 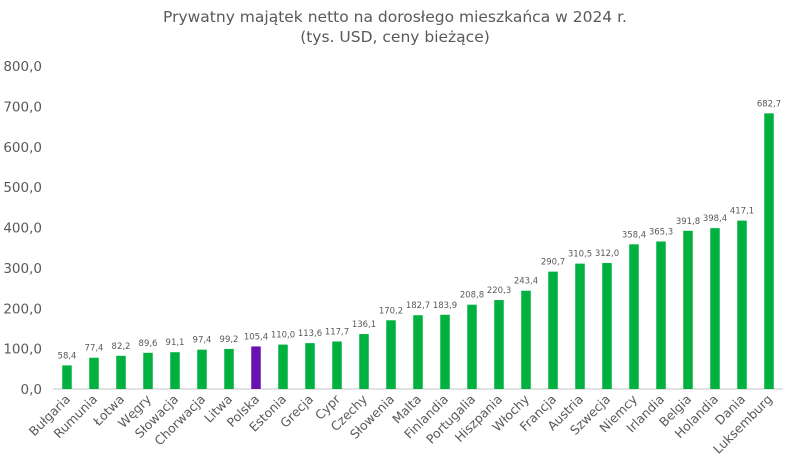 What do you see at coordinates (499, 344) in the screenshot?
I see `bar-hiszpania` at bounding box center [499, 344].